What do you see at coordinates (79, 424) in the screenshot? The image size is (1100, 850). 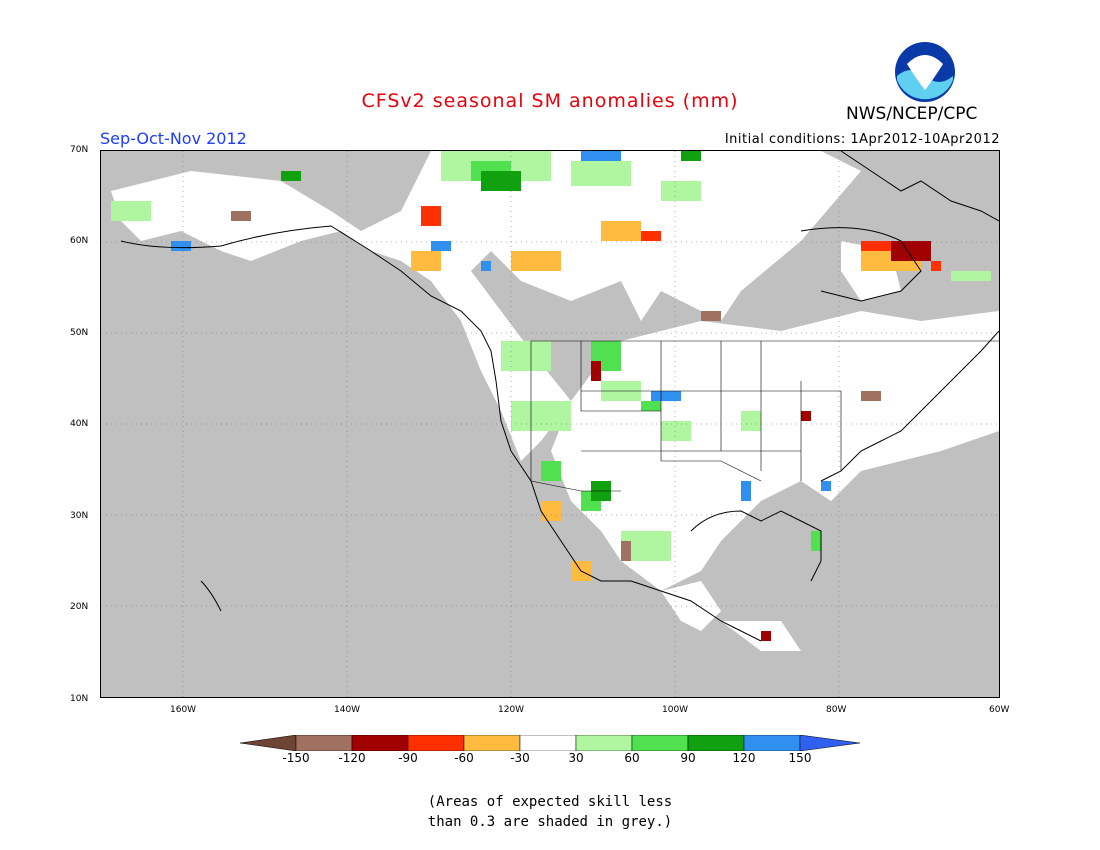 I see `lat-label-40n: 40N` at bounding box center [79, 424].